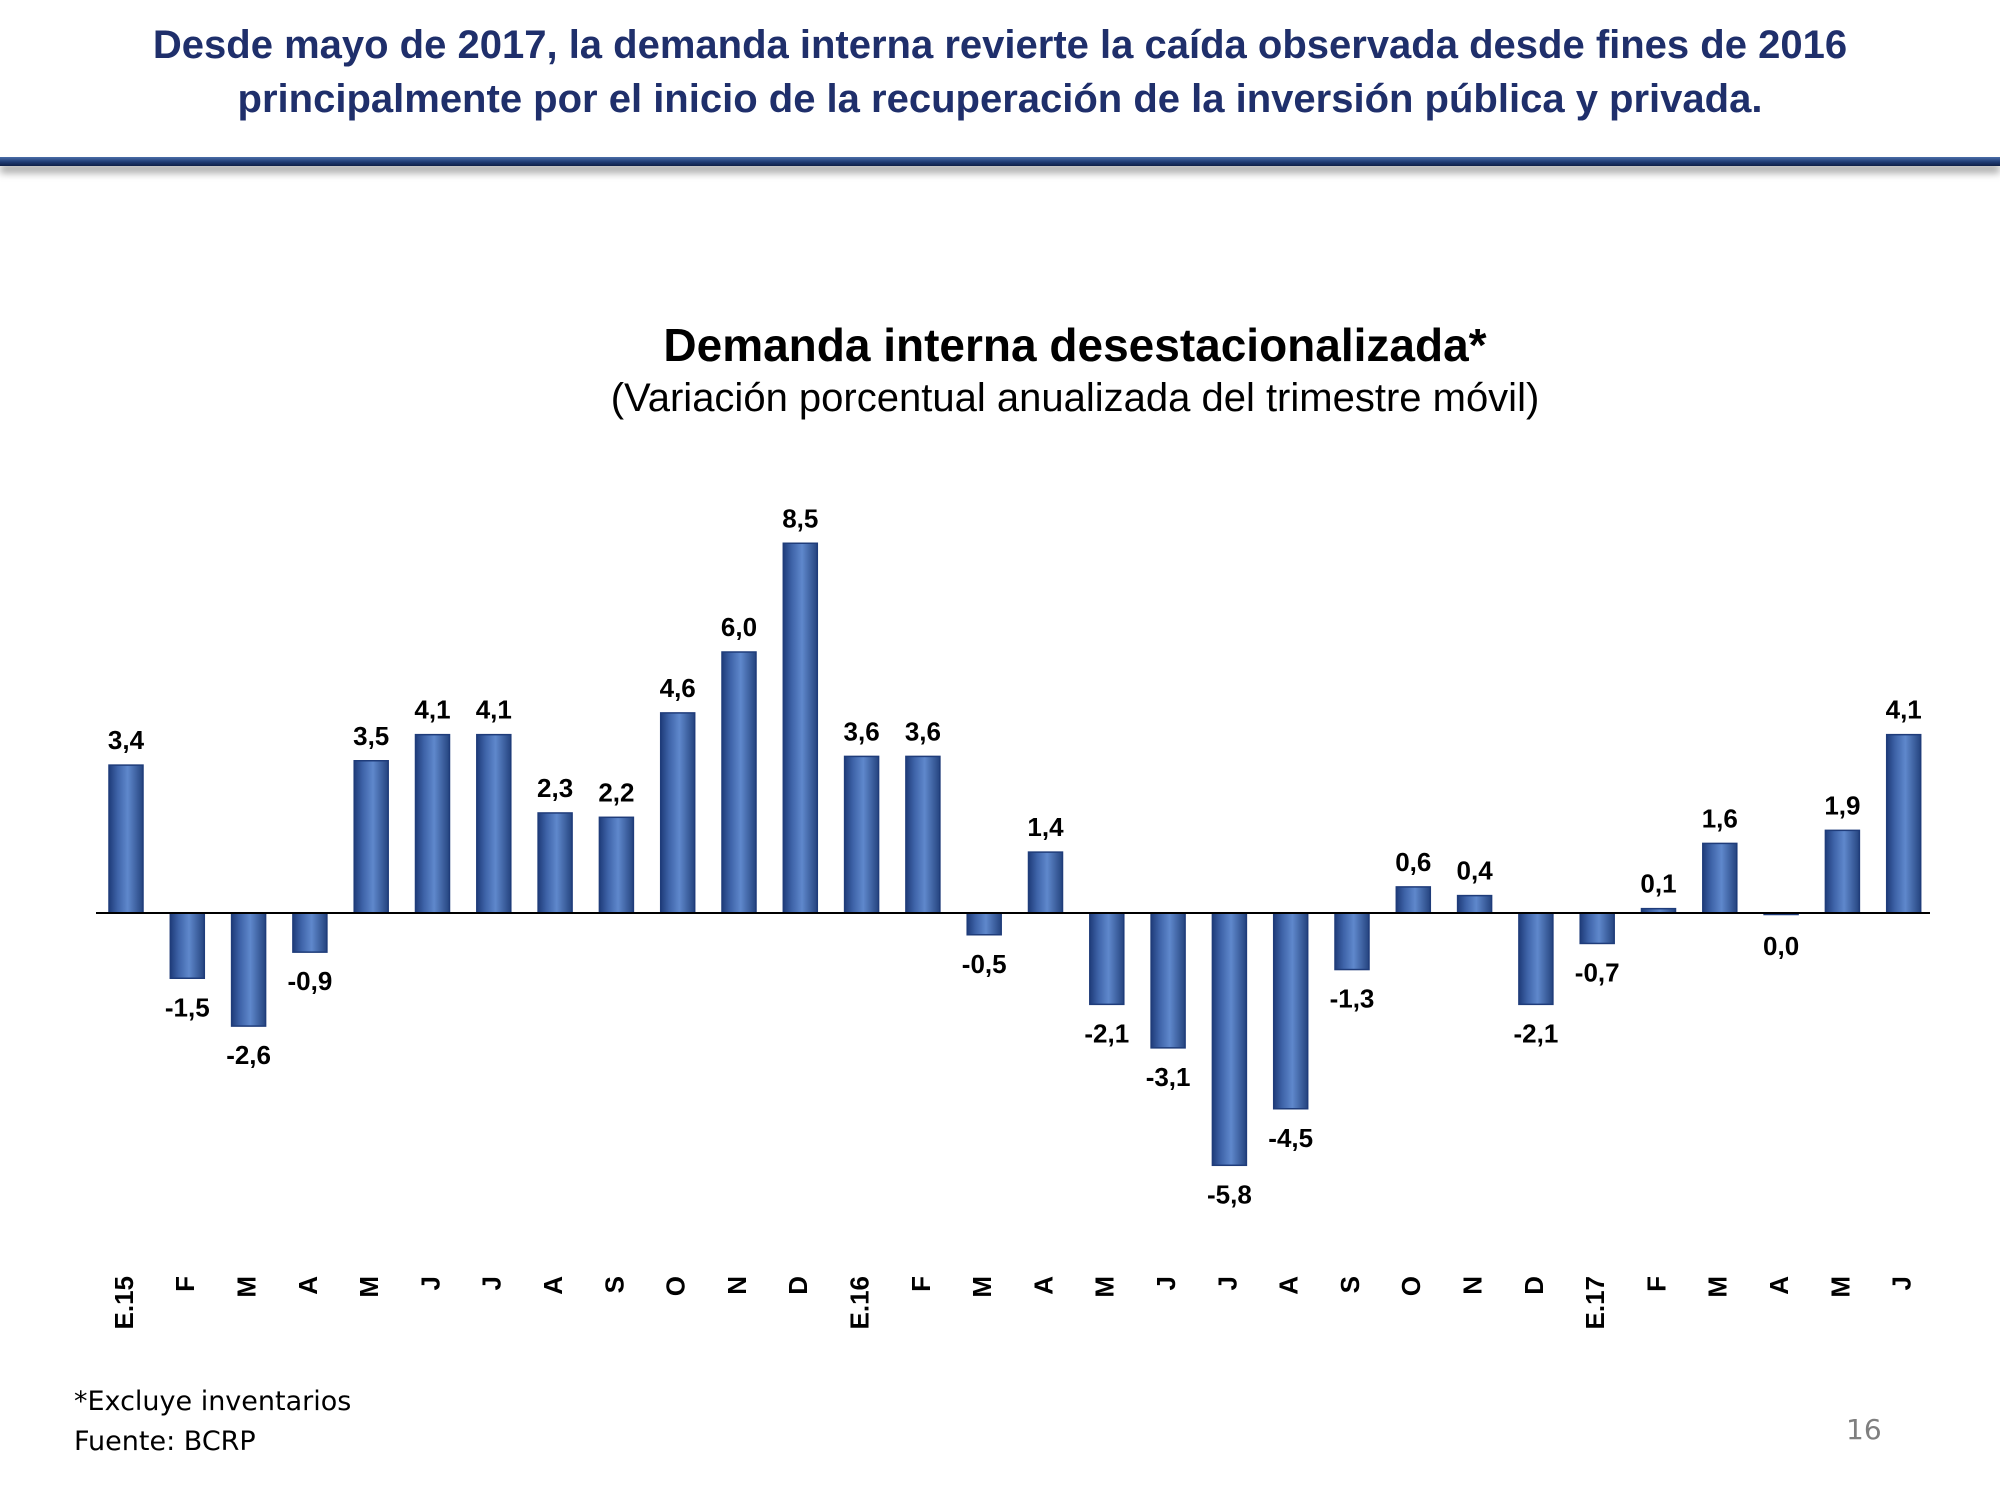 This screenshot has height=1500, width=2000. What do you see at coordinates (1781, 946) in the screenshot?
I see `bar-value-label: 0,0` at bounding box center [1781, 946].